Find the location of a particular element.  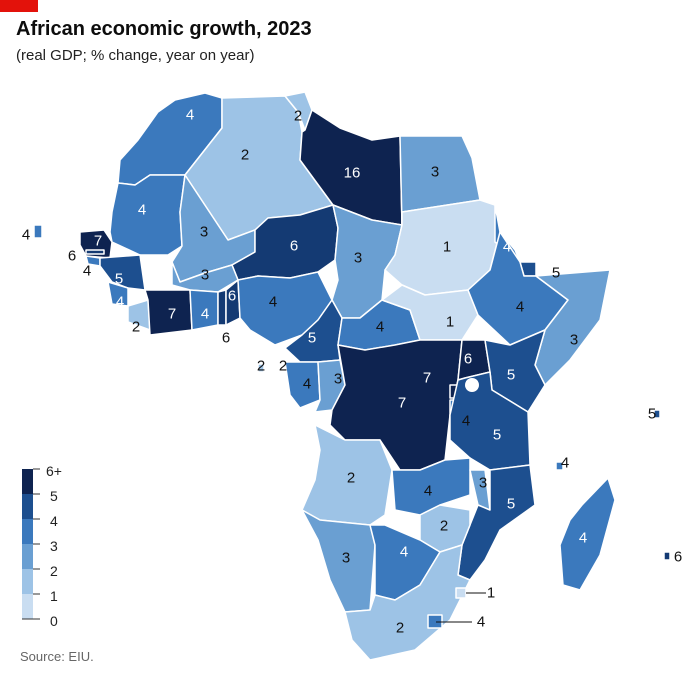

label-gabon: 4 is located at coordinates (307, 384).